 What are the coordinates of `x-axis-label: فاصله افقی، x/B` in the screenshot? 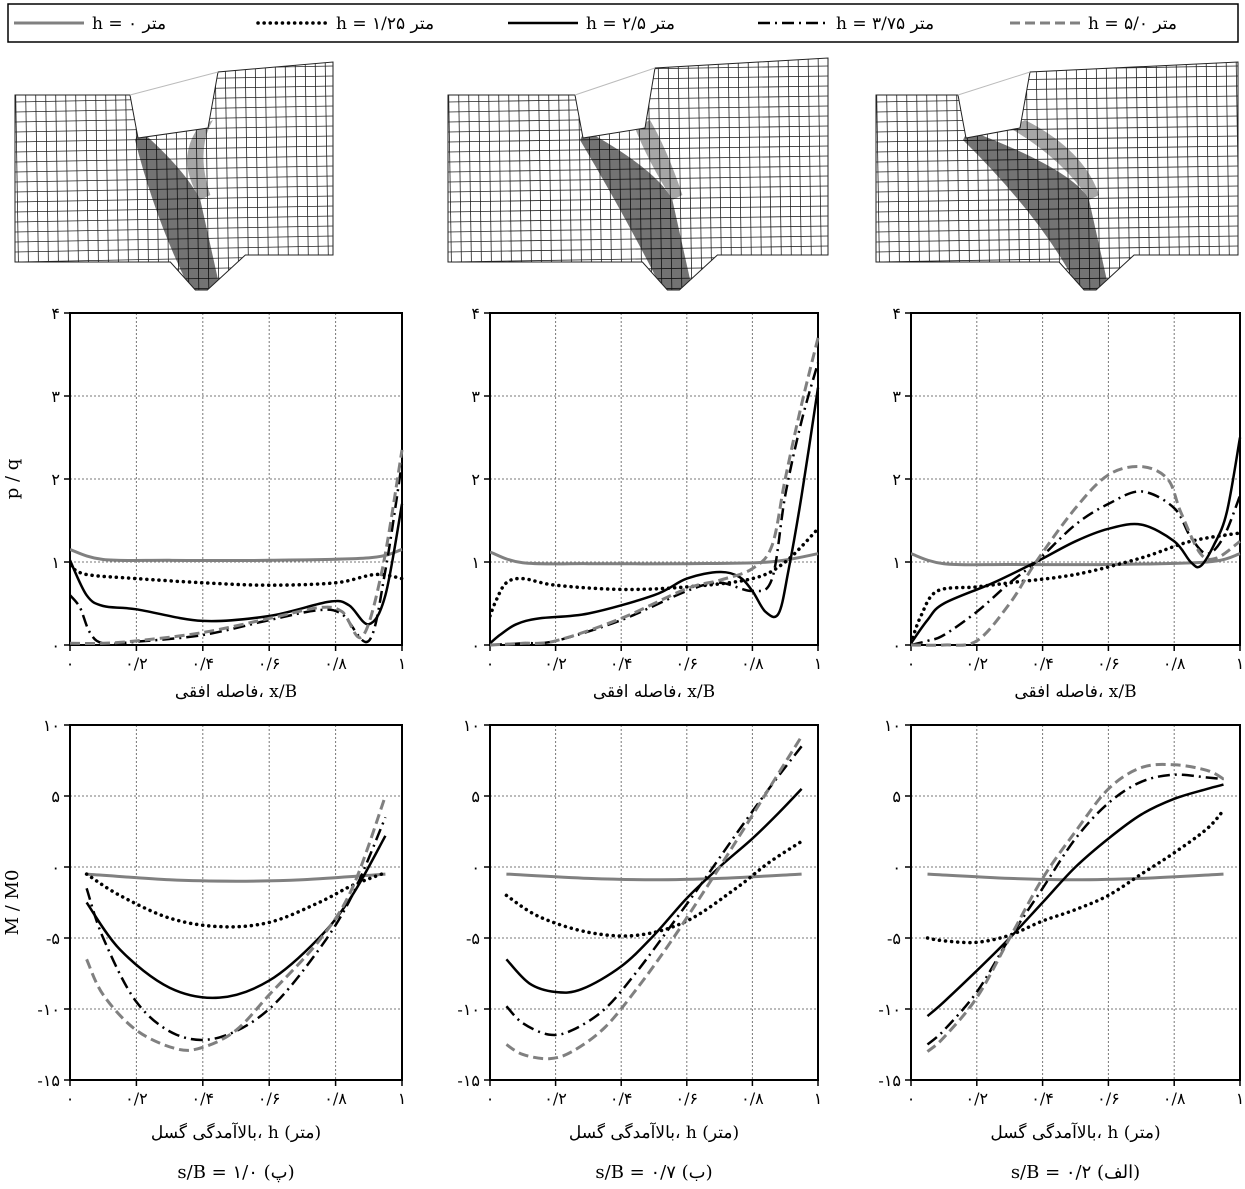 It's located at (1075, 692).